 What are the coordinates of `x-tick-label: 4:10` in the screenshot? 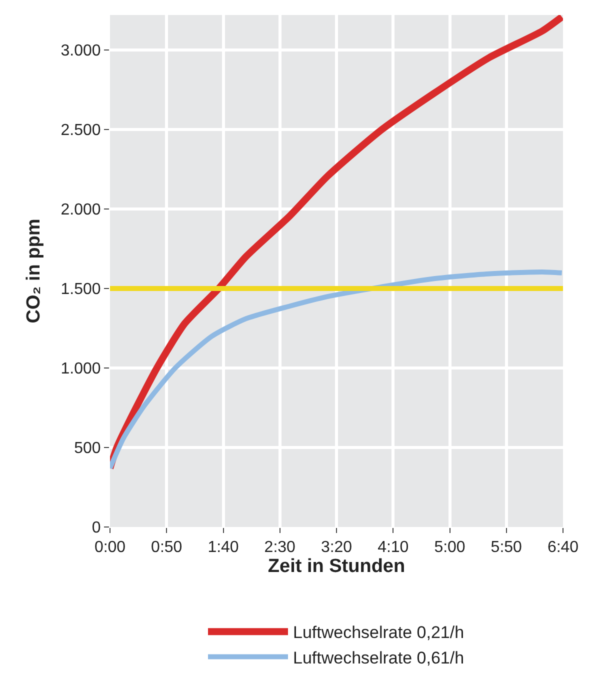 It's located at (393, 547).